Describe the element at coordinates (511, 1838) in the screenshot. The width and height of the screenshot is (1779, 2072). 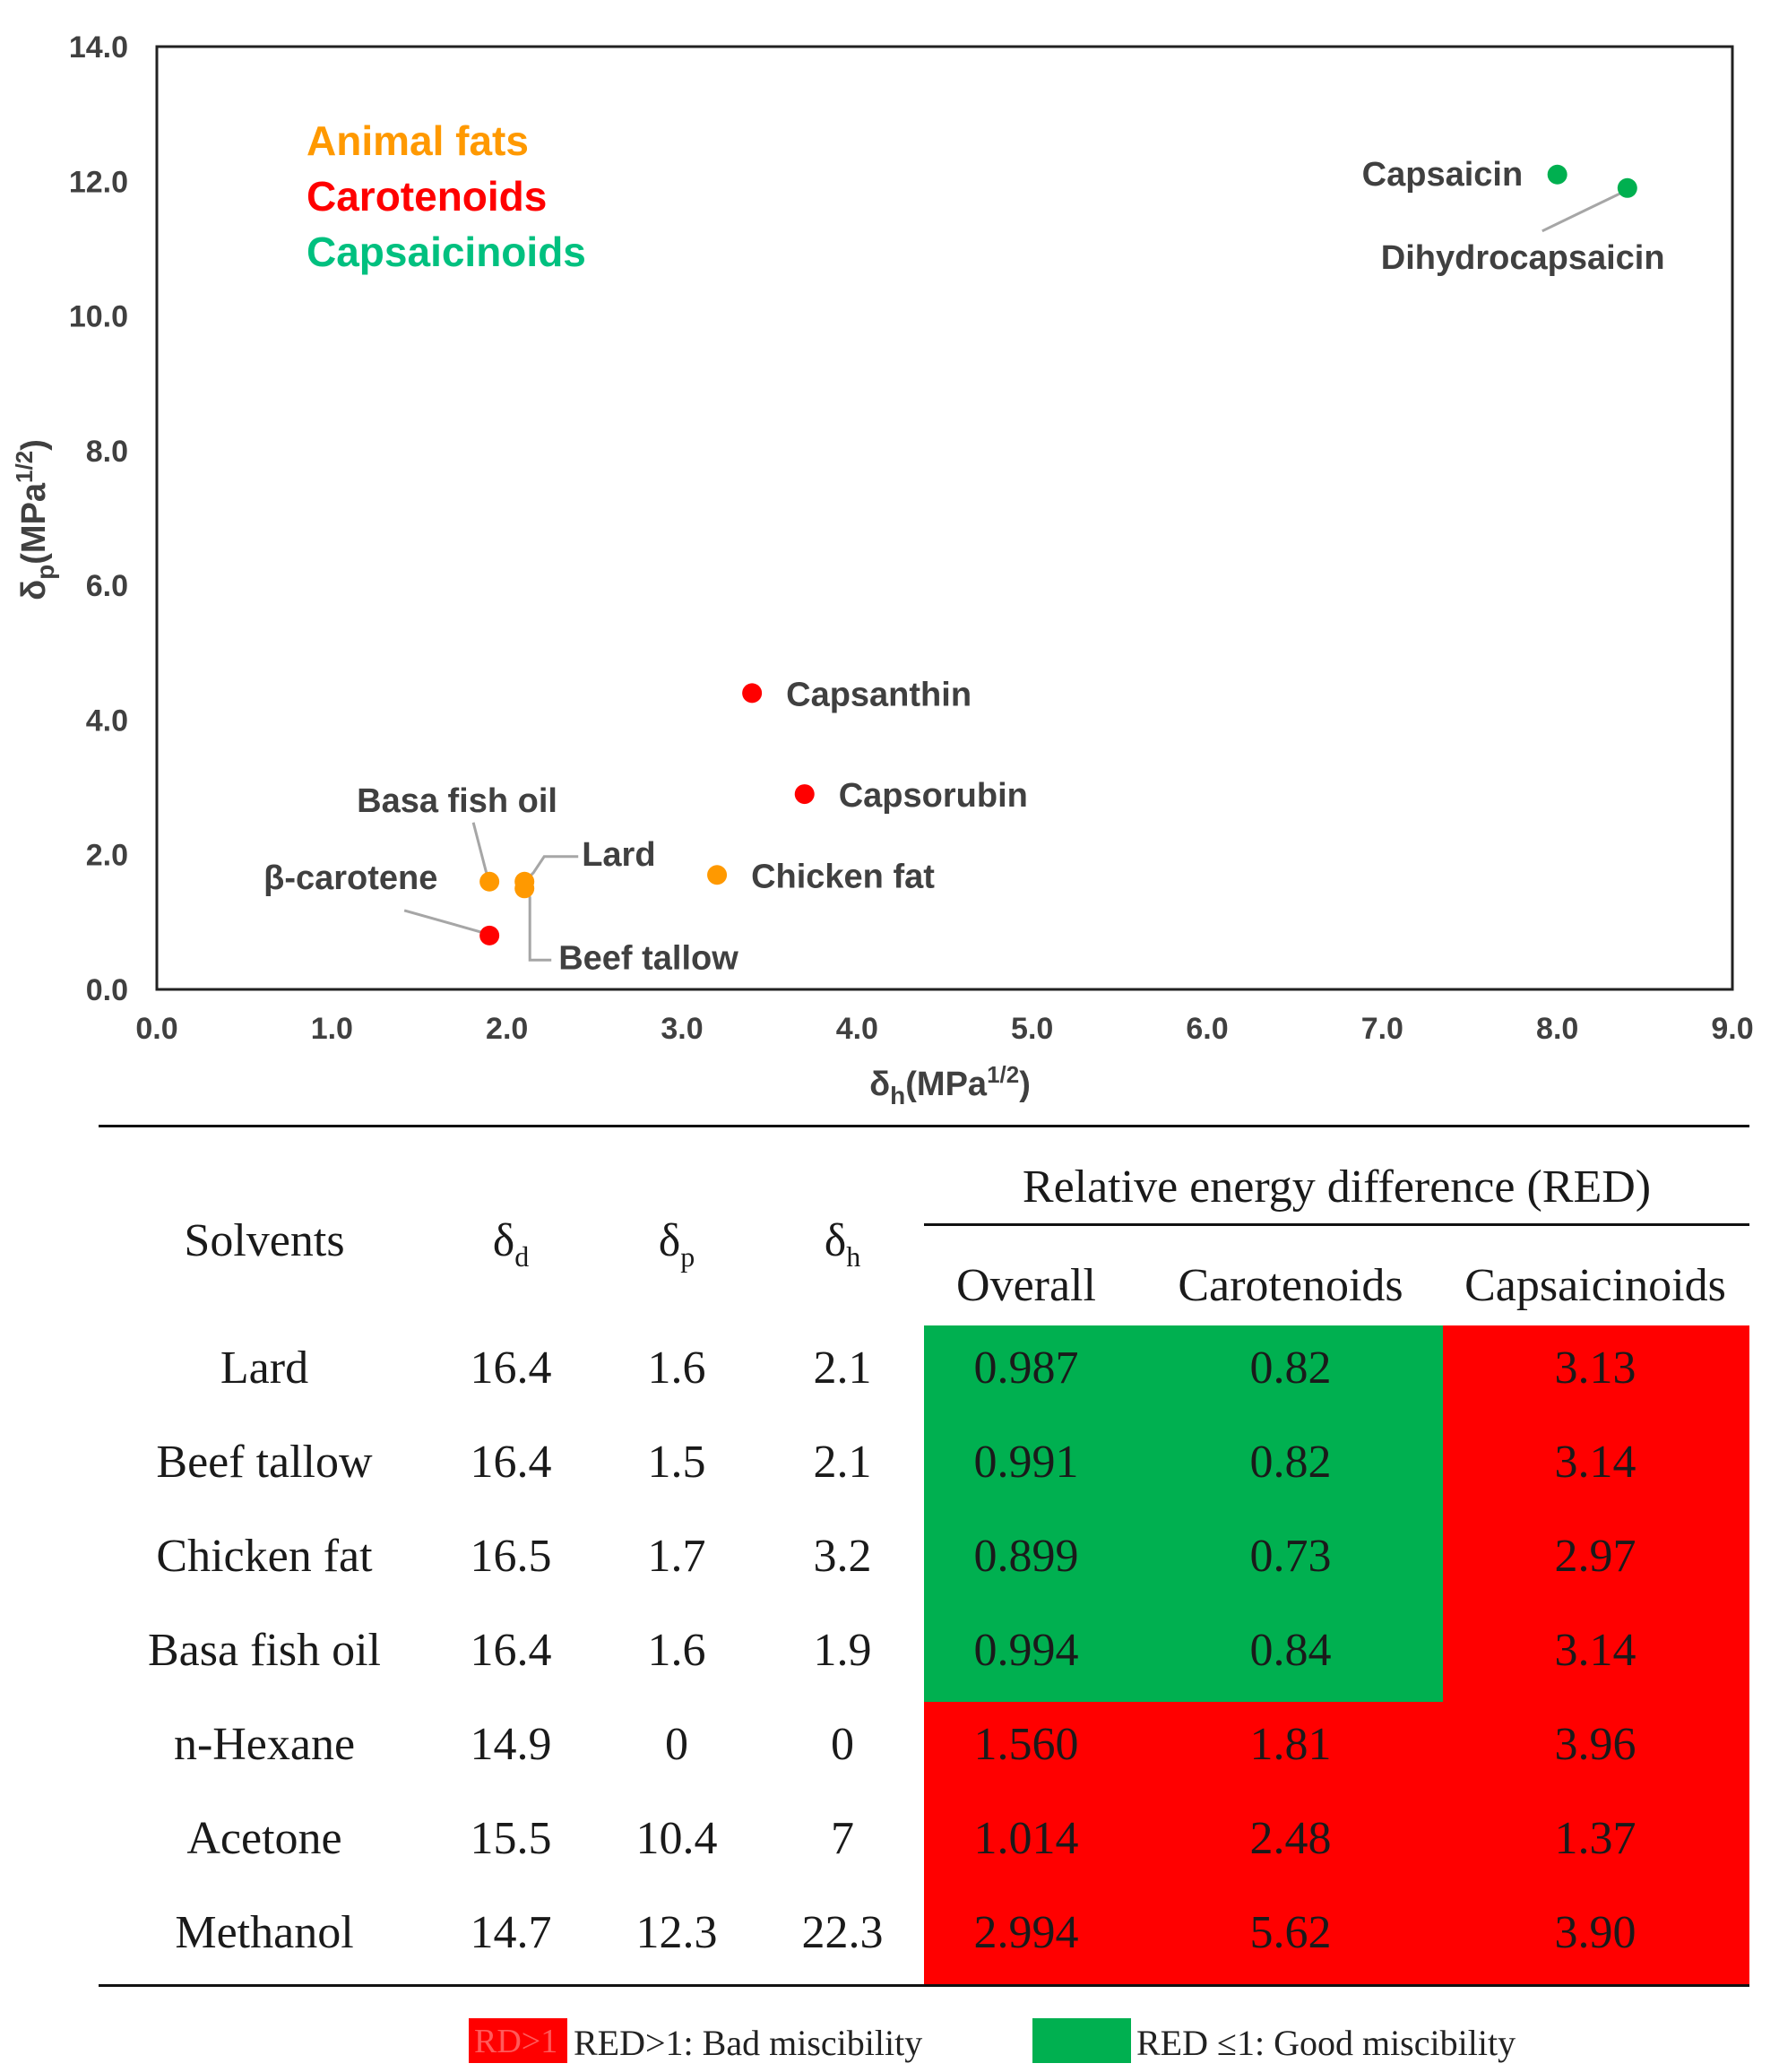
I see `table-cell-d: 15.5` at that location.